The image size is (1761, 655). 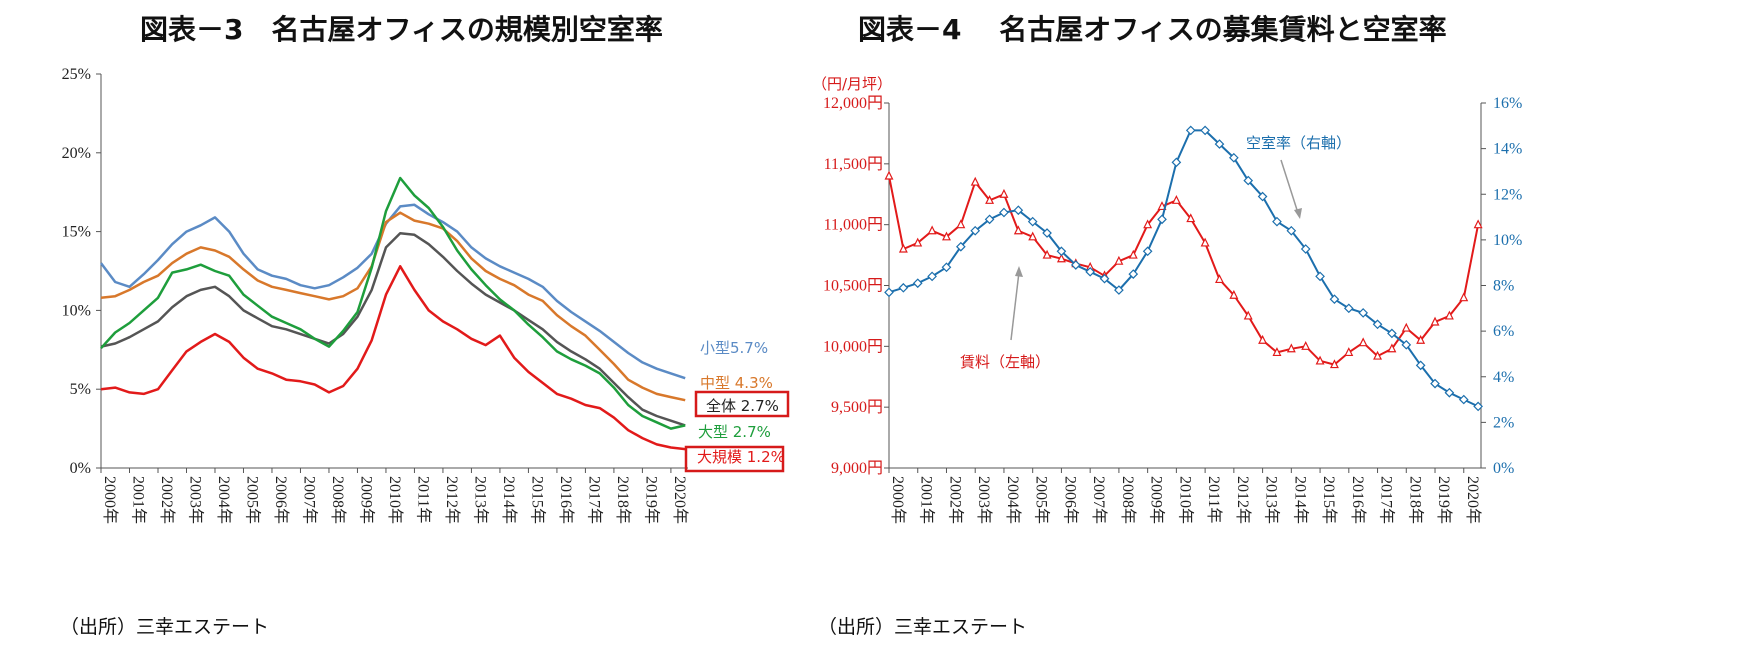 What do you see at coordinates (1503, 286) in the screenshot?
I see `vacancy-y-tick-label-4: 8%` at bounding box center [1503, 286].